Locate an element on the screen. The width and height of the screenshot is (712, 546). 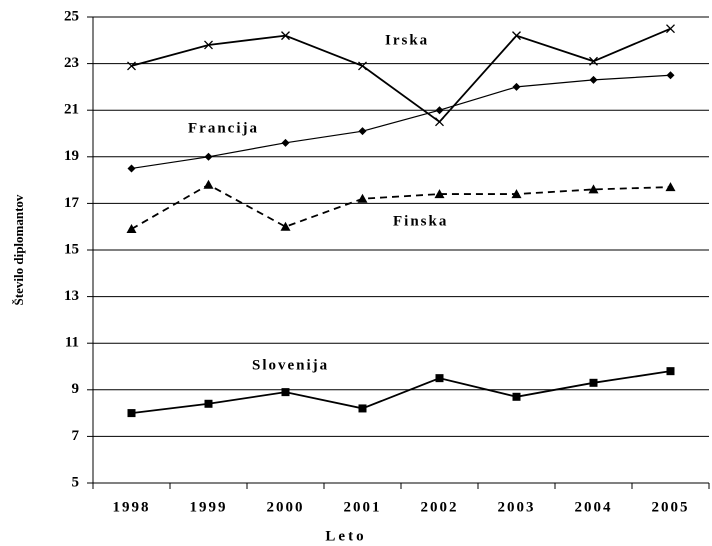
x-axis-label: Leto is located at coordinates (345, 536).